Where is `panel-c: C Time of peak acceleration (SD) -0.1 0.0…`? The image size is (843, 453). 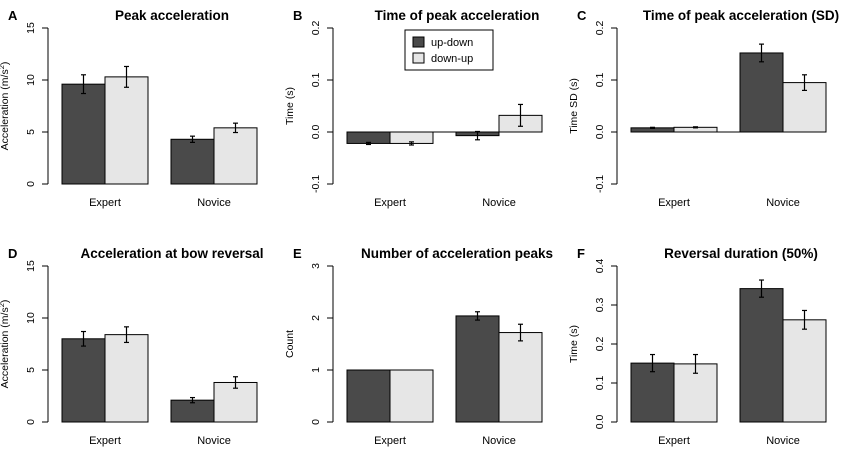
panel-c: C Time of peak acceleration (SD) -0.1 0.0… is located at coordinates (703, 108).